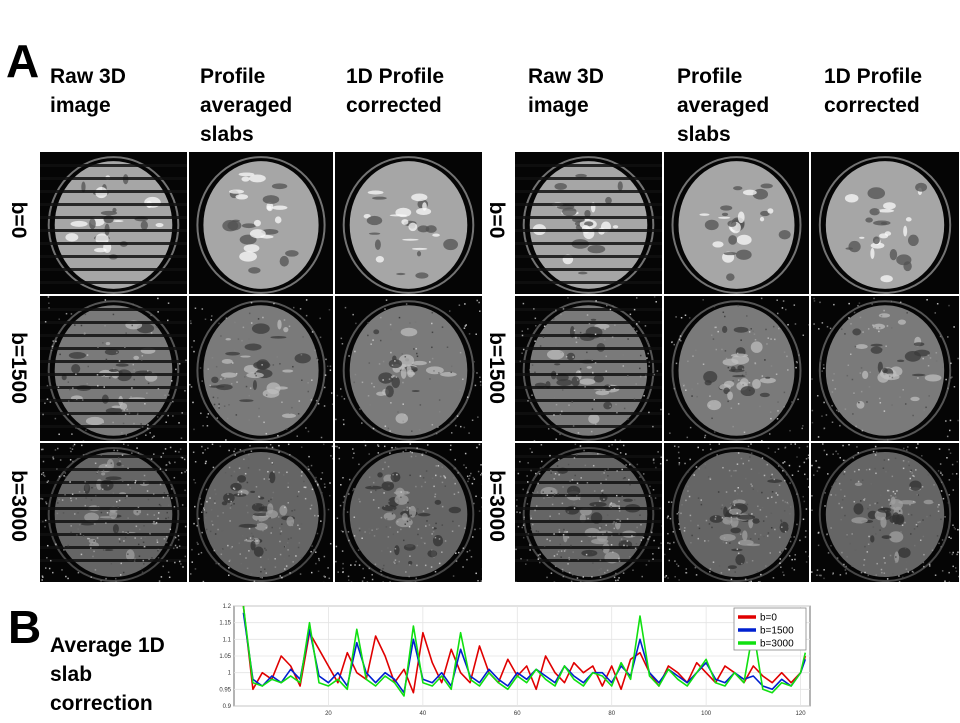 The height and width of the screenshot is (723, 960). Describe the element at coordinates (768, 618) in the screenshot. I see `legend-label-b0: b=0` at that location.